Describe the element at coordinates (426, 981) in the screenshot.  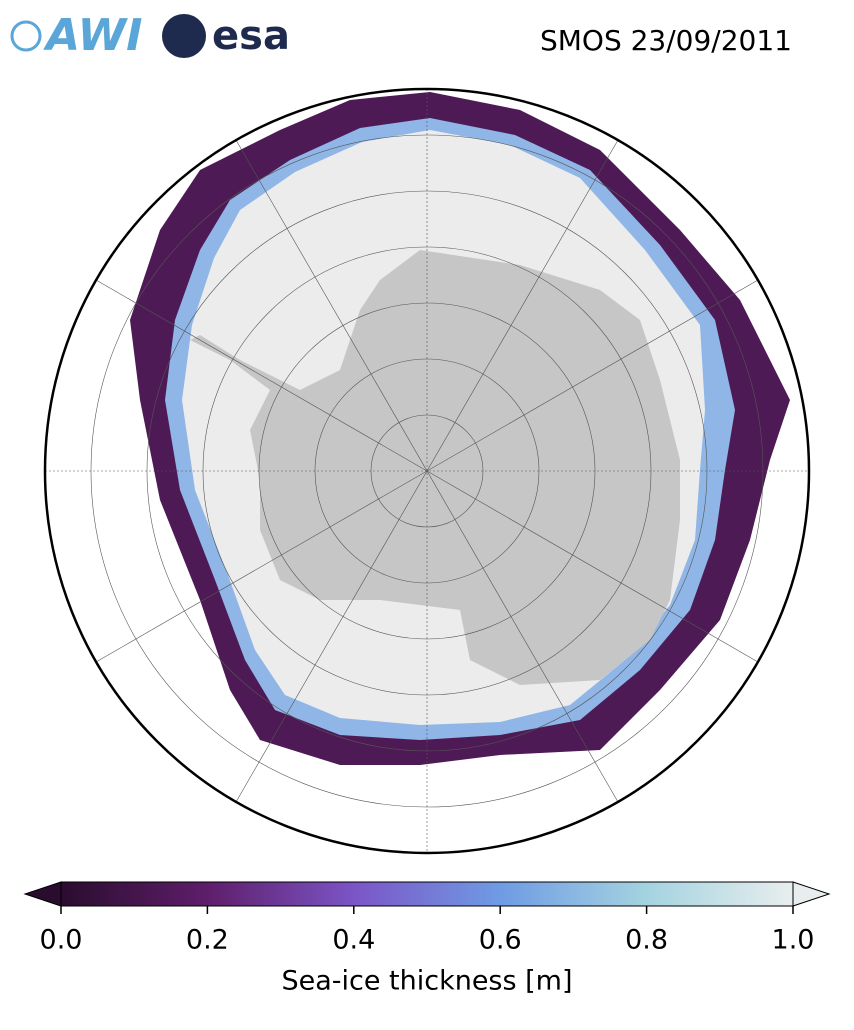
I see `colorbar-label: Sea-ice thickness [m]` at that location.